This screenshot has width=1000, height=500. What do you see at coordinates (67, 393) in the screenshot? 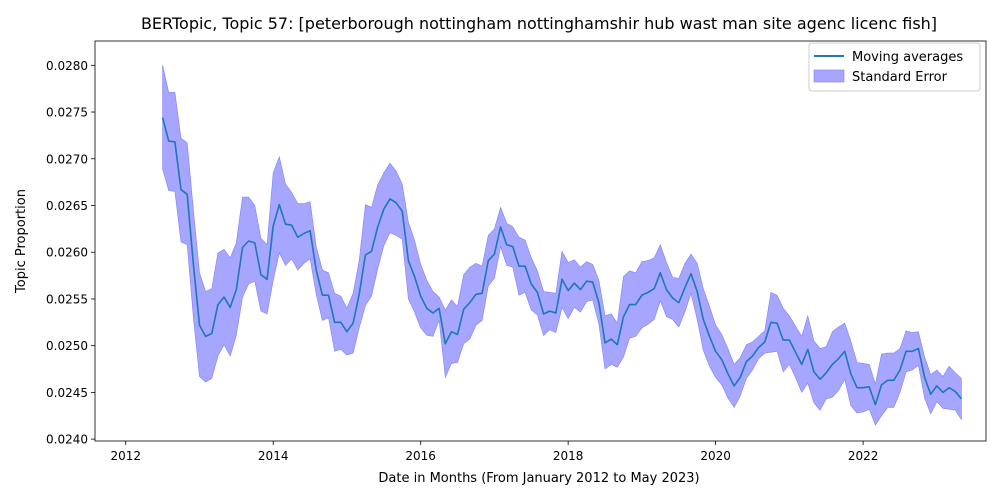
I see `y-tick-label: 0.0245` at bounding box center [67, 393].